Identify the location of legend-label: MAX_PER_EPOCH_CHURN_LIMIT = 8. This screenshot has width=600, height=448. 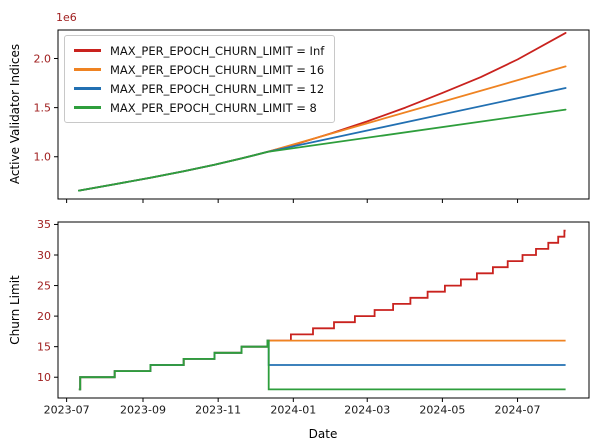
(213, 107).